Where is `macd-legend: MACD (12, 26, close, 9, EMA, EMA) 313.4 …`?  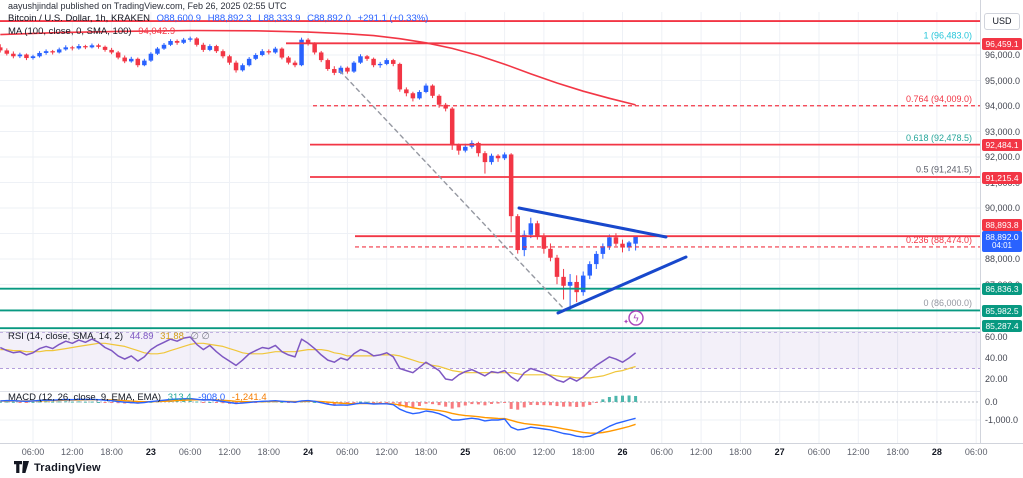 macd-legend: MACD (12, 26, close, 9, EMA, EMA) 313.4 … is located at coordinates (139, 397).